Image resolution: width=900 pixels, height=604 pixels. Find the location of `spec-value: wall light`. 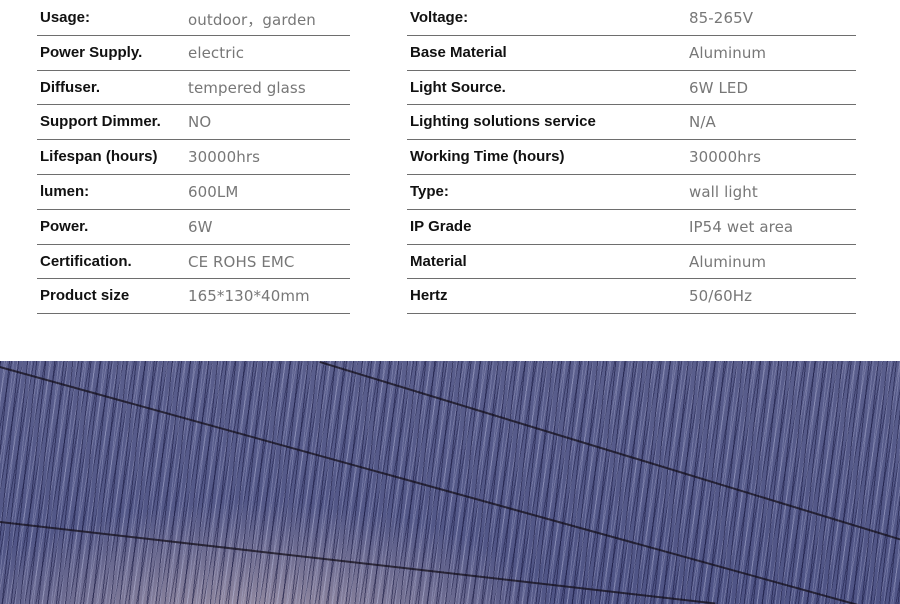

spec-value: wall light is located at coordinates (723, 191).